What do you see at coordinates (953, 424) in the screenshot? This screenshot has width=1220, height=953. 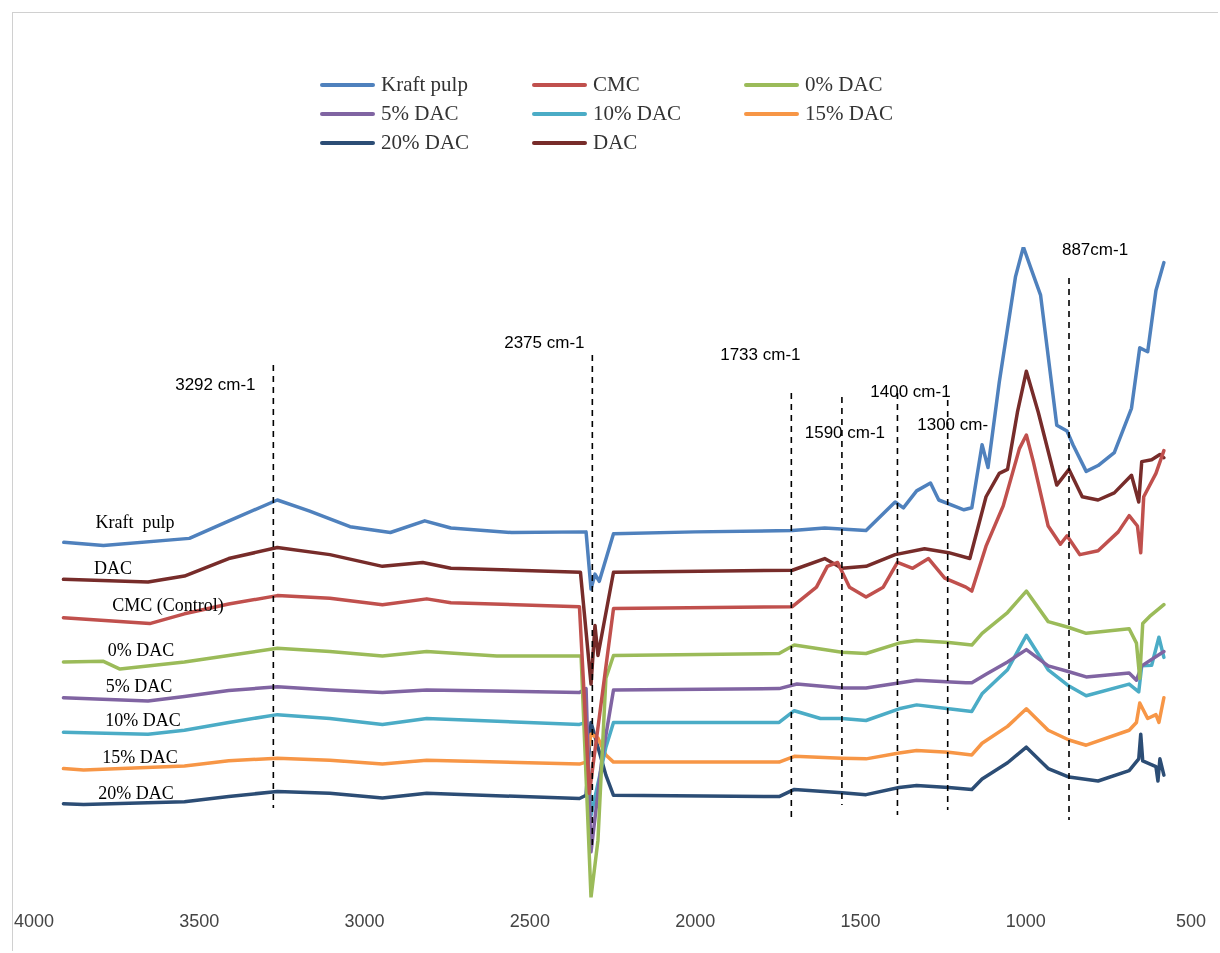 I see `ref-line-label: 1300 cm-` at bounding box center [953, 424].